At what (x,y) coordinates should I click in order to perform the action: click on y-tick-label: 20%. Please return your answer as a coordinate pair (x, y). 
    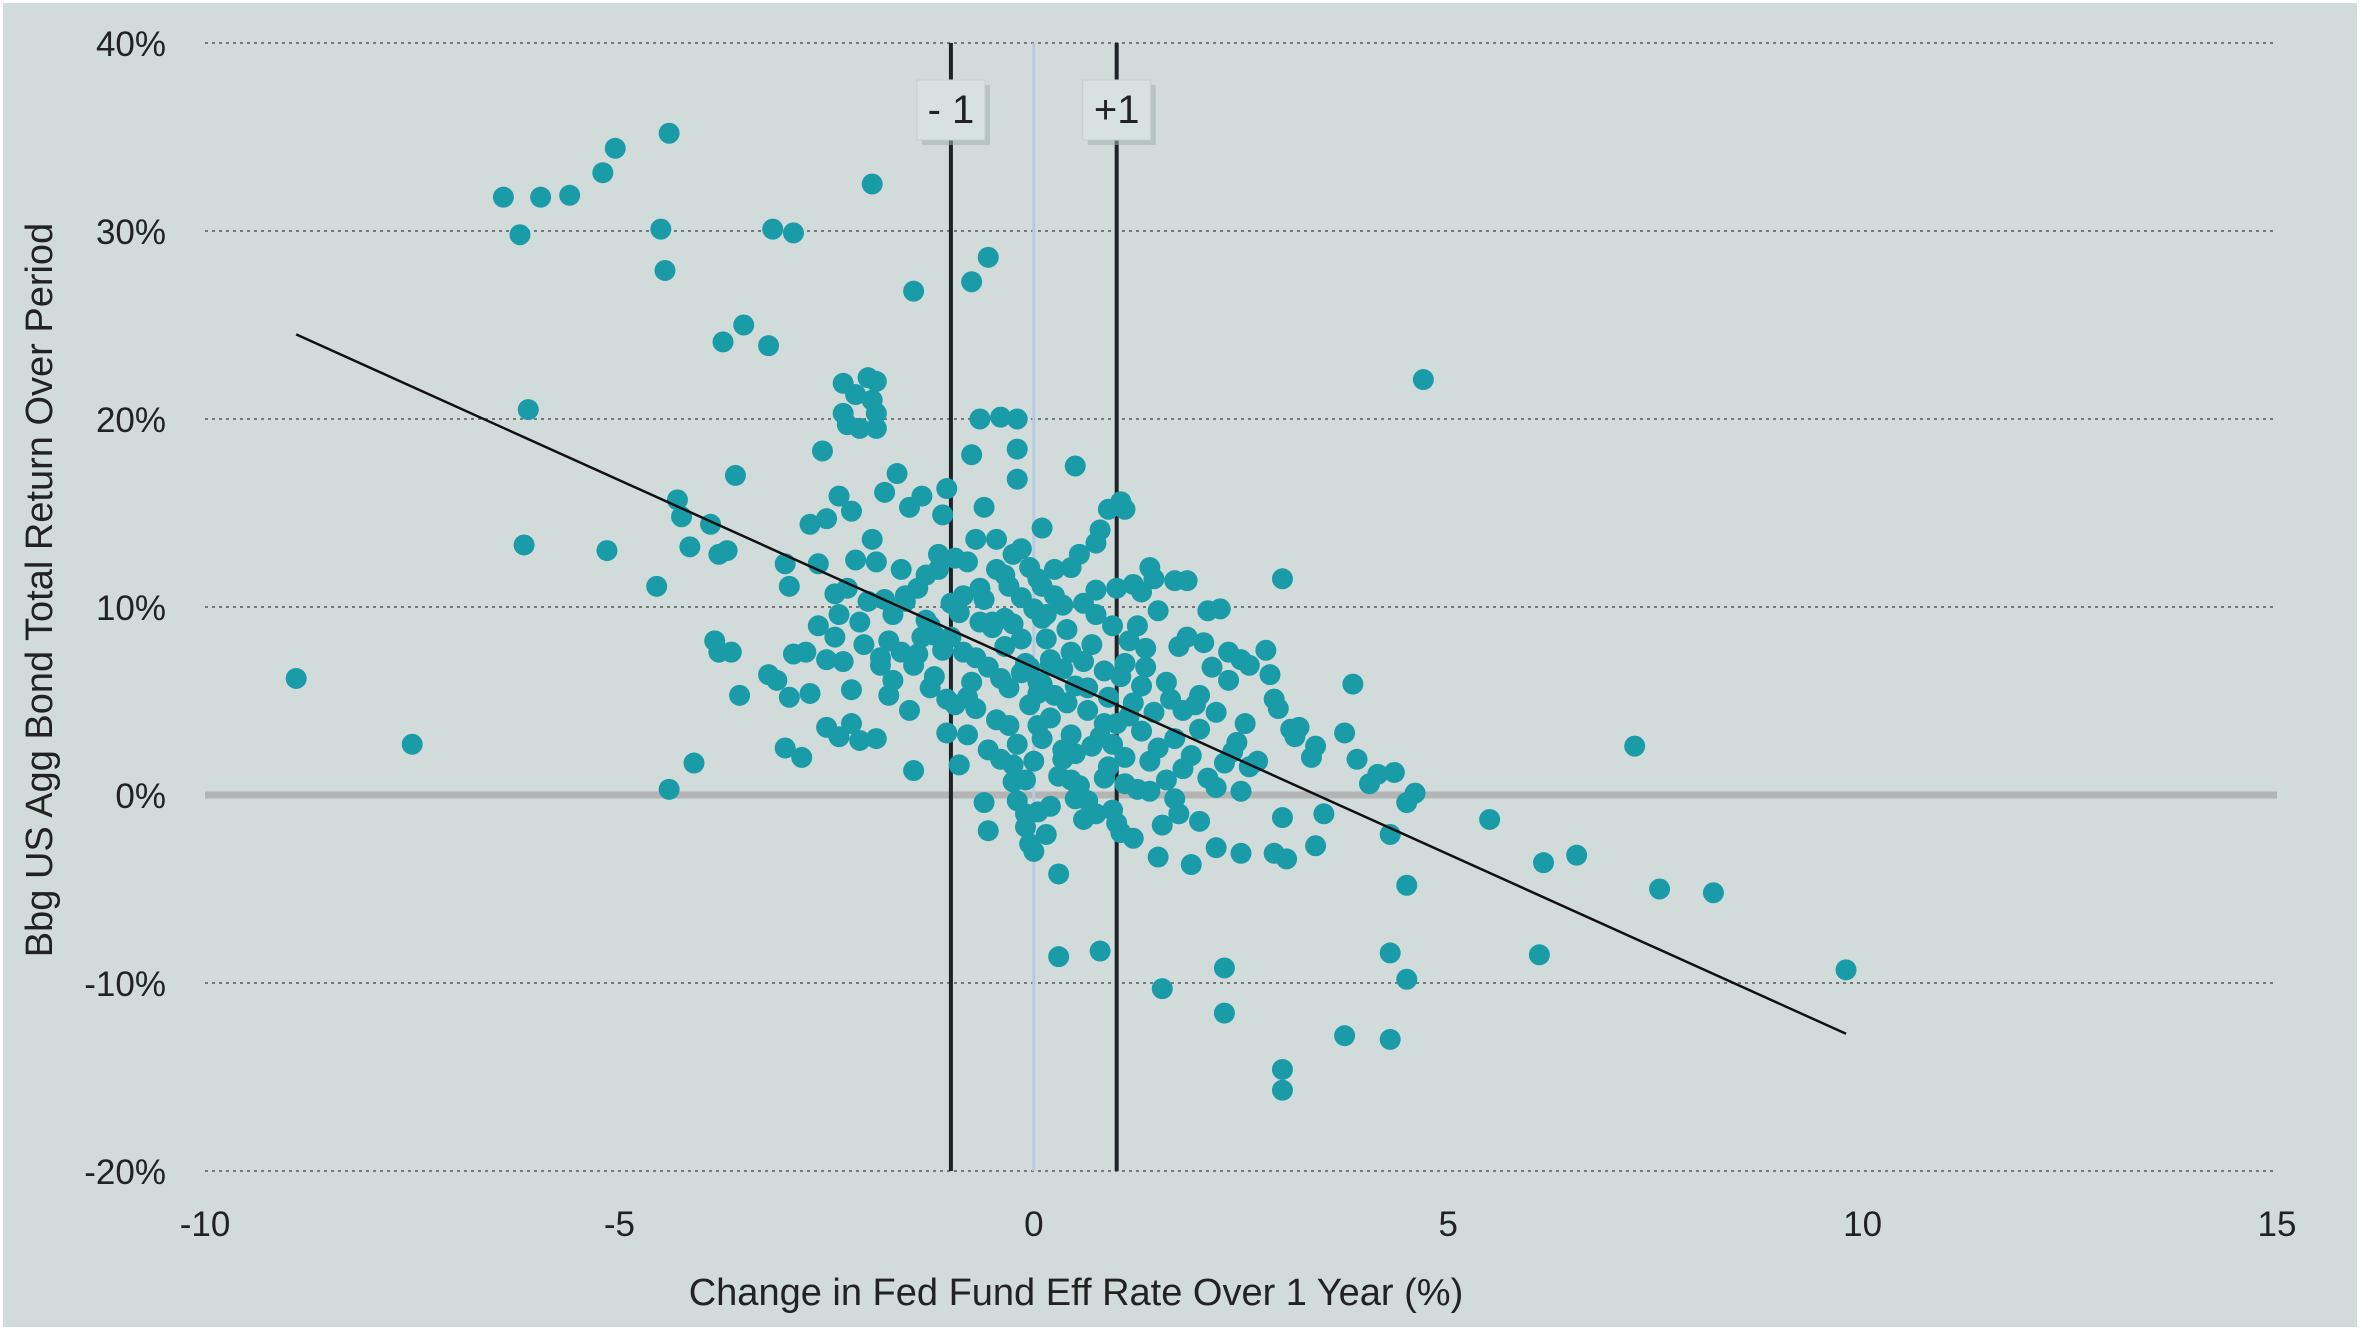
    Looking at the image, I should click on (131, 420).